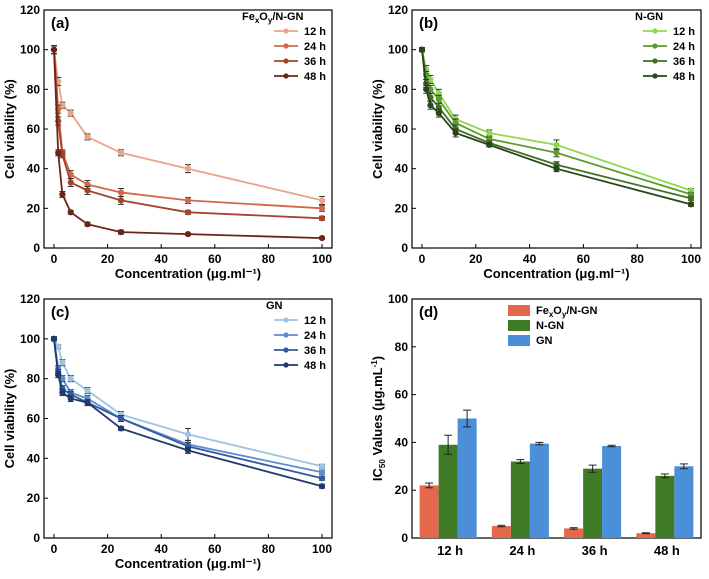  Describe the element at coordinates (30, 339) in the screenshot. I see `y-tick-label: 100` at that location.